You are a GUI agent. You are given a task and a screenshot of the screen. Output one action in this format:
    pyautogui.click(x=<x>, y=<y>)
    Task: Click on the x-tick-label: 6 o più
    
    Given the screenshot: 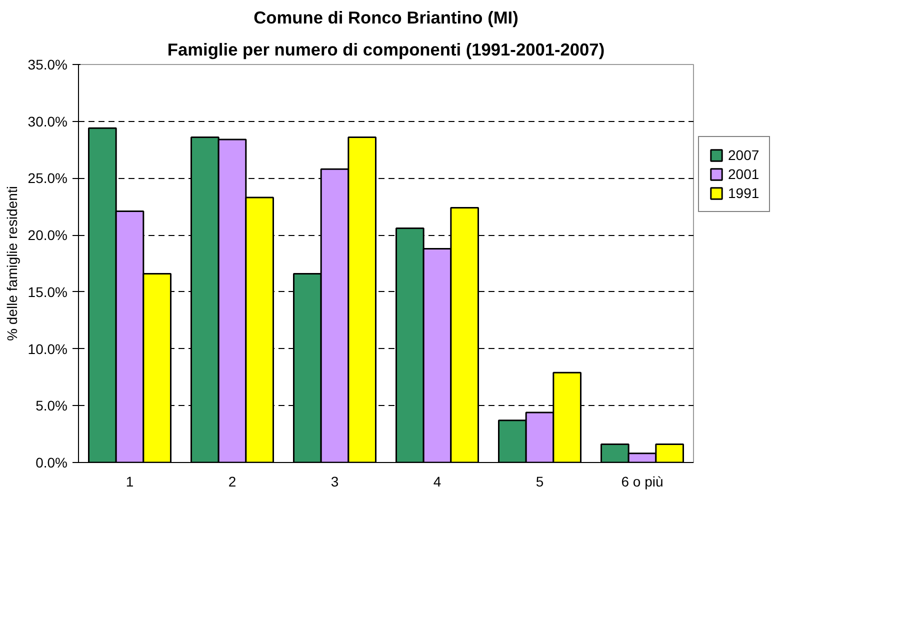 What is the action you would take?
    pyautogui.click(x=642, y=482)
    